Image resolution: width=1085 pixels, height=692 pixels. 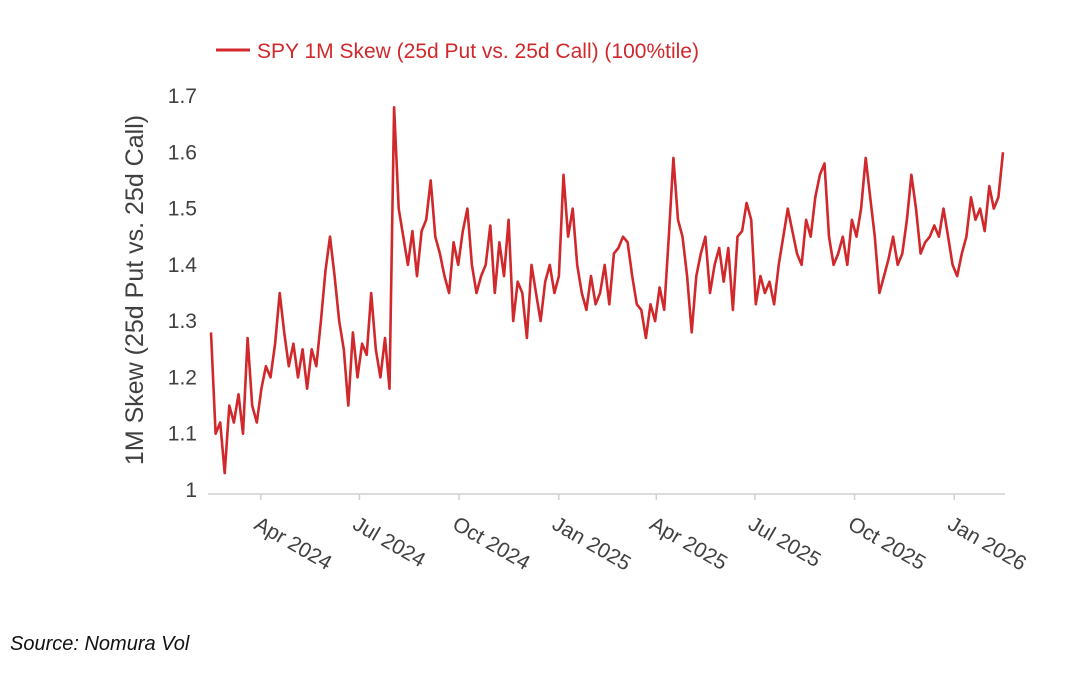 I want to click on x-tick-label: Jan 2026, so click(x=987, y=543).